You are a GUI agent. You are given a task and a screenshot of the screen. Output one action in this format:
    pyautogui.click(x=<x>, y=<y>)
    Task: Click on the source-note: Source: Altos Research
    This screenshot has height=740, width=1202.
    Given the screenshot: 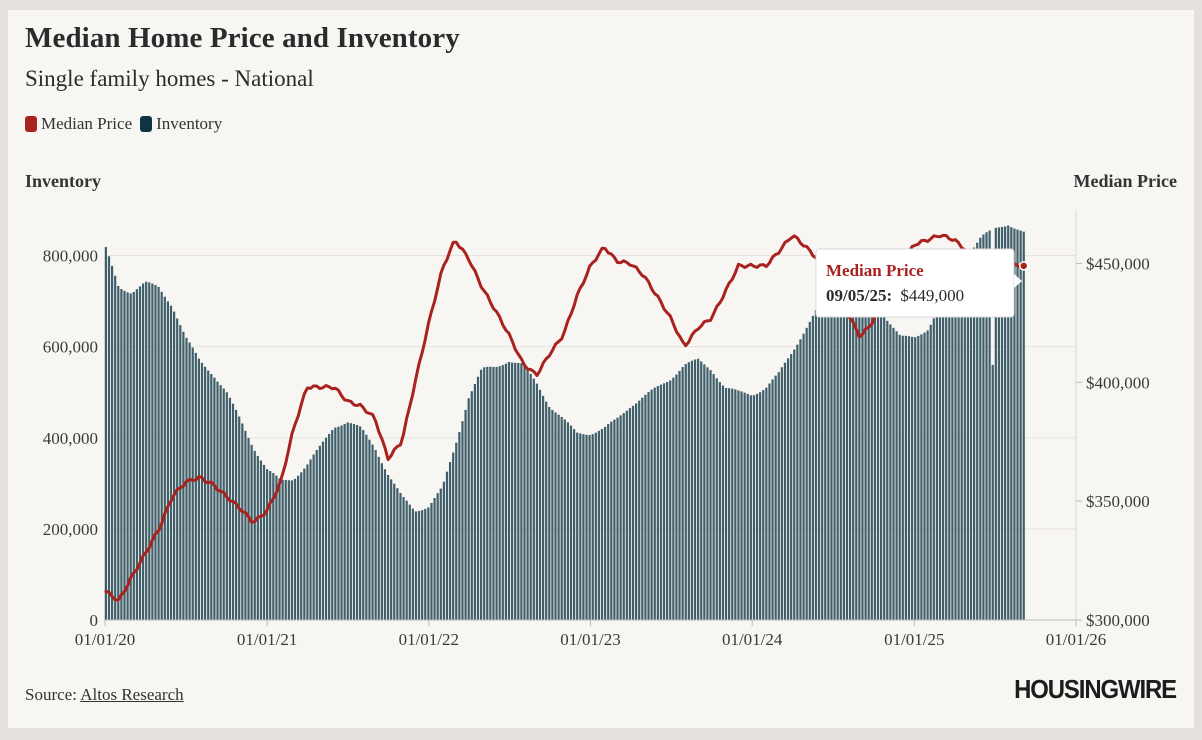 What is the action you would take?
    pyautogui.click(x=104, y=695)
    